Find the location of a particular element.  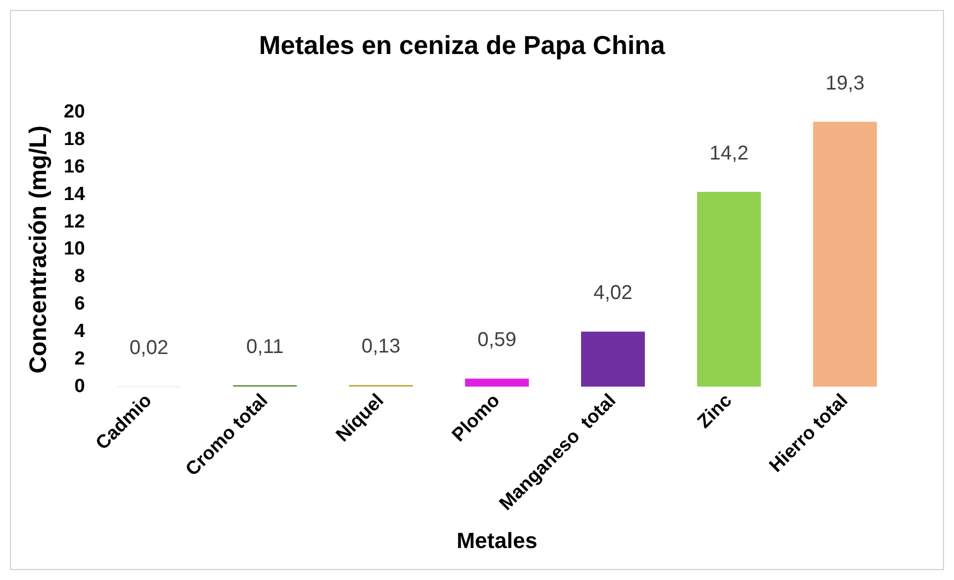

data-label: 14,2 is located at coordinates (729, 153).